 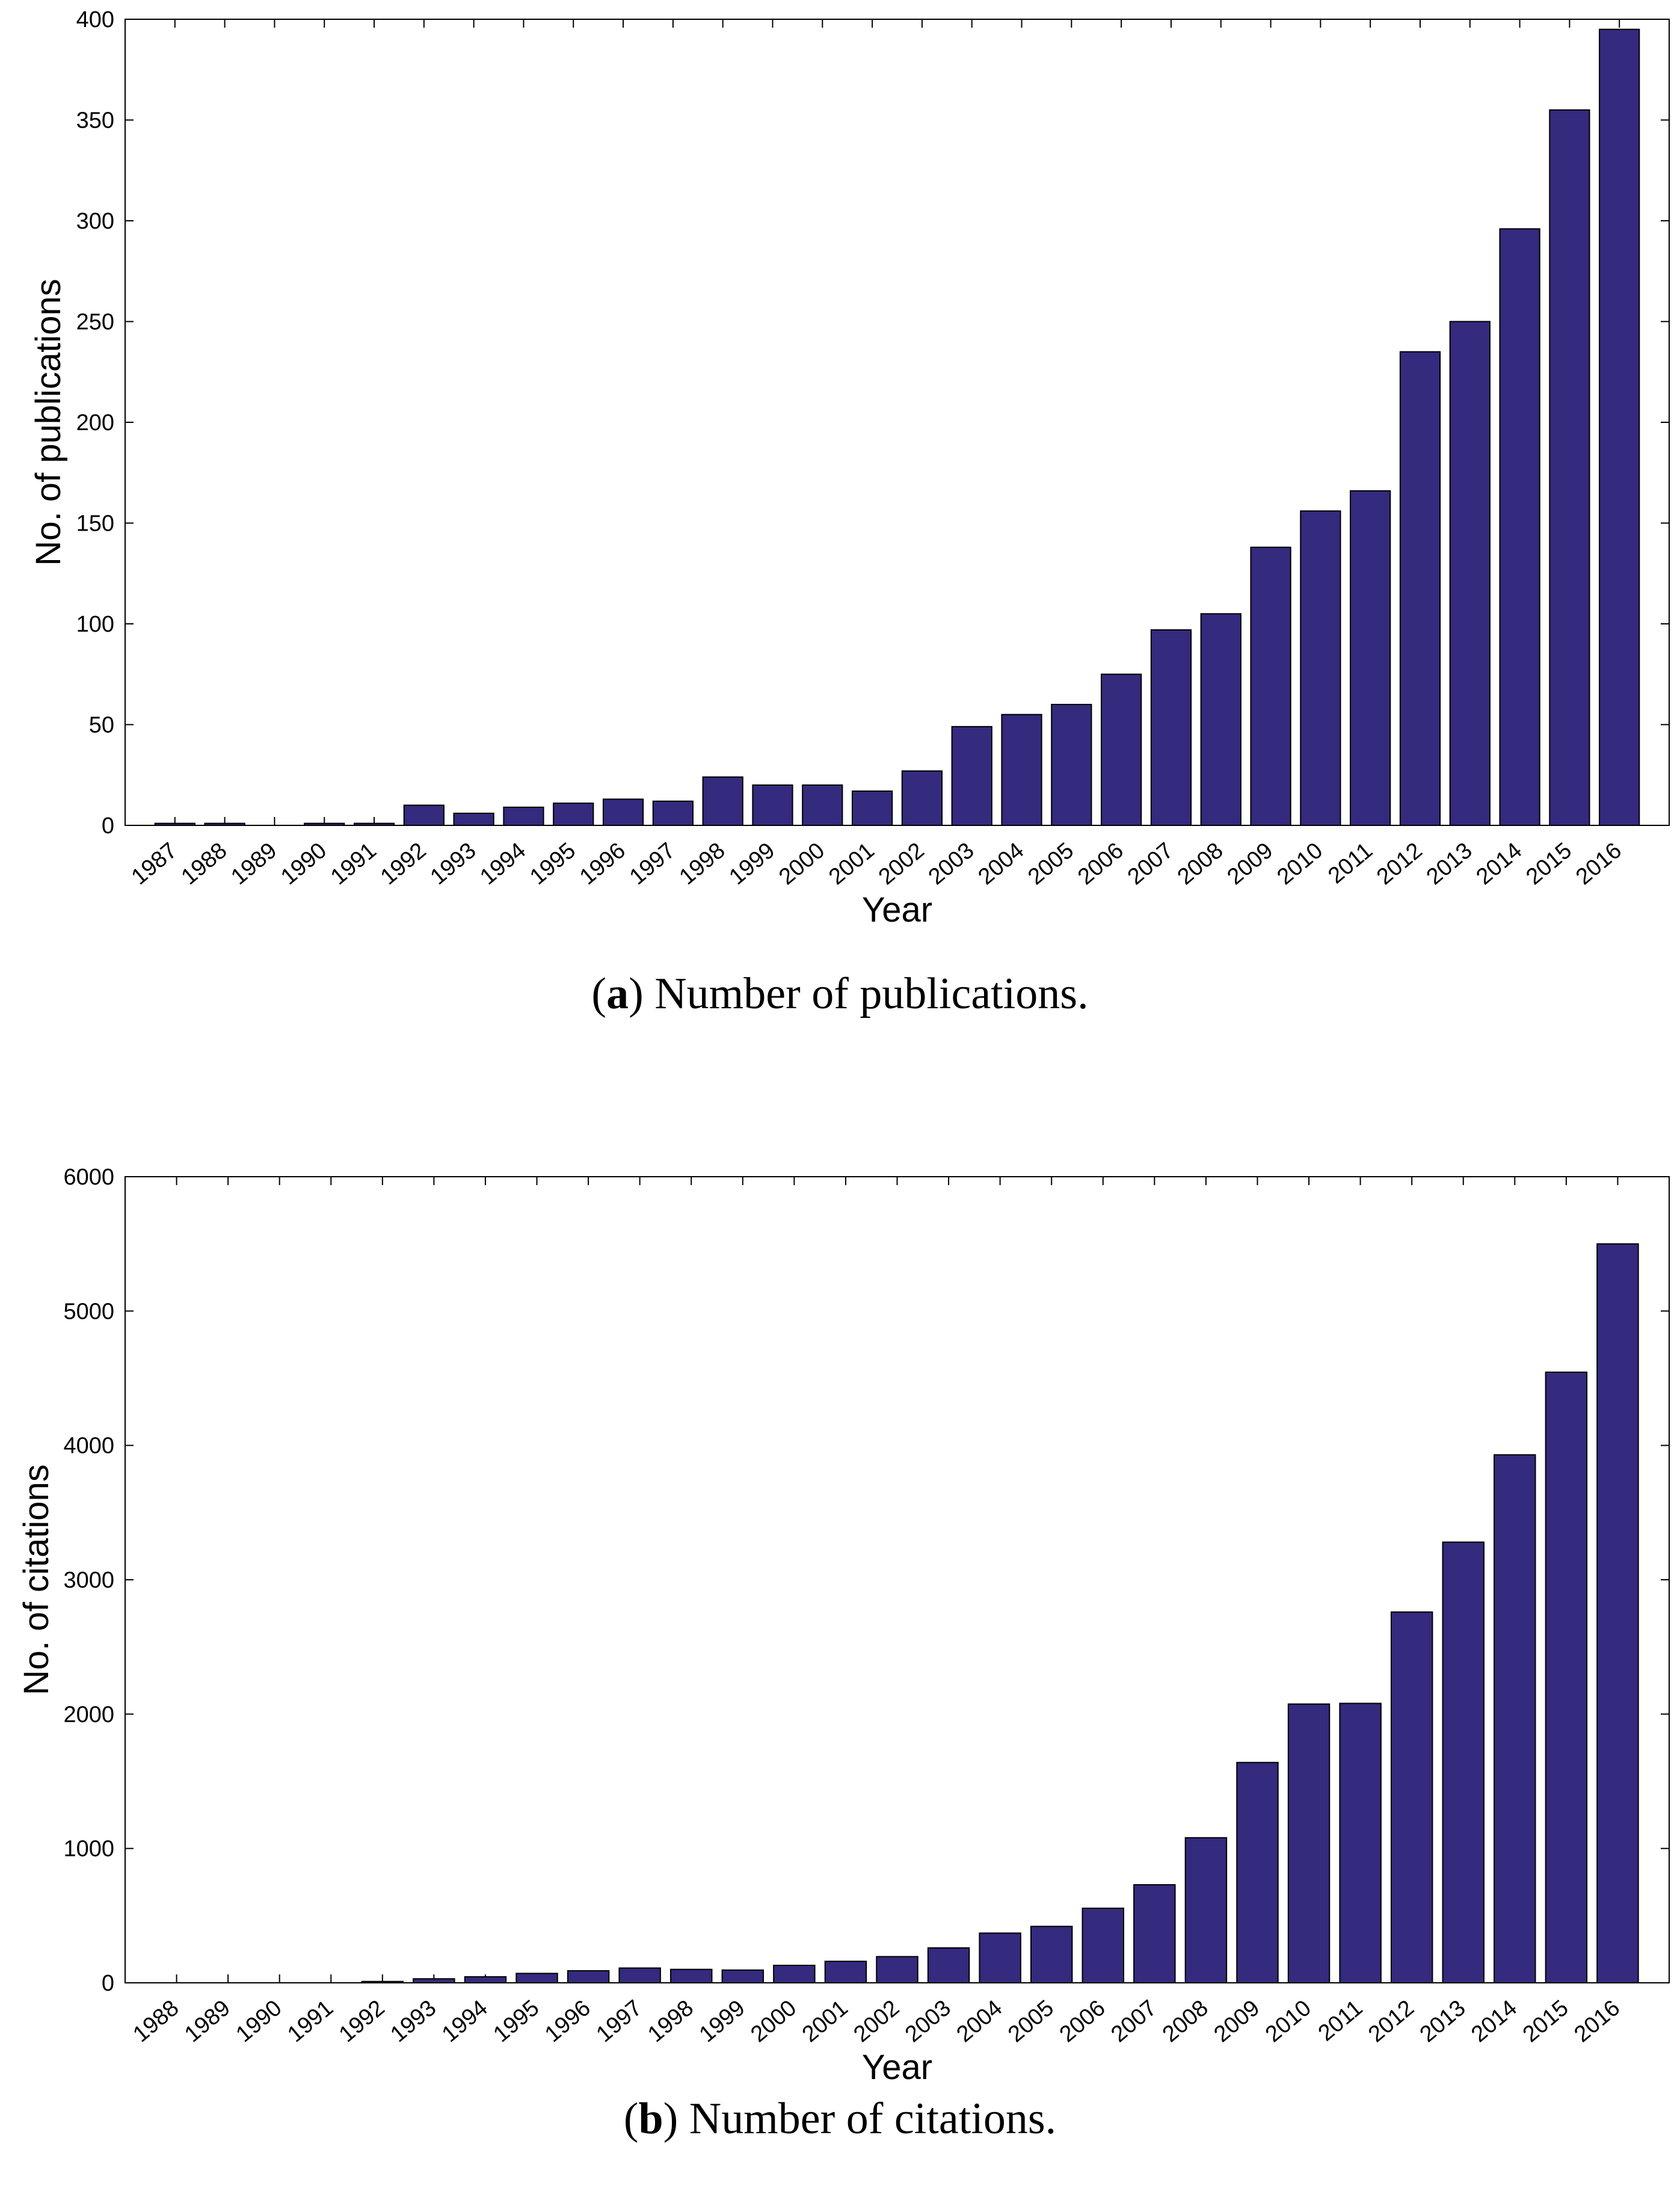 I want to click on x-tick-label: 2007, so click(x=1150, y=864).